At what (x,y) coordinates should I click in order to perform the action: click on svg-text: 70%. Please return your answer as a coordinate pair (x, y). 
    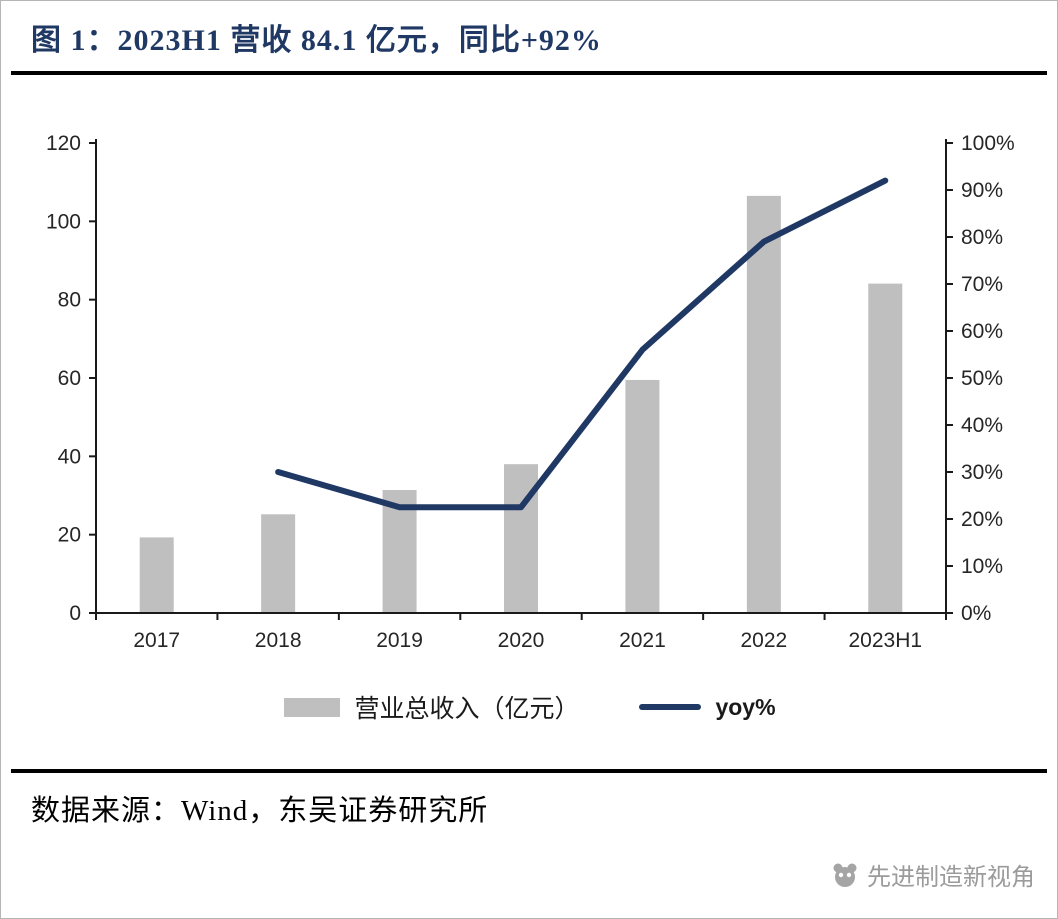
    Looking at the image, I should click on (982, 284).